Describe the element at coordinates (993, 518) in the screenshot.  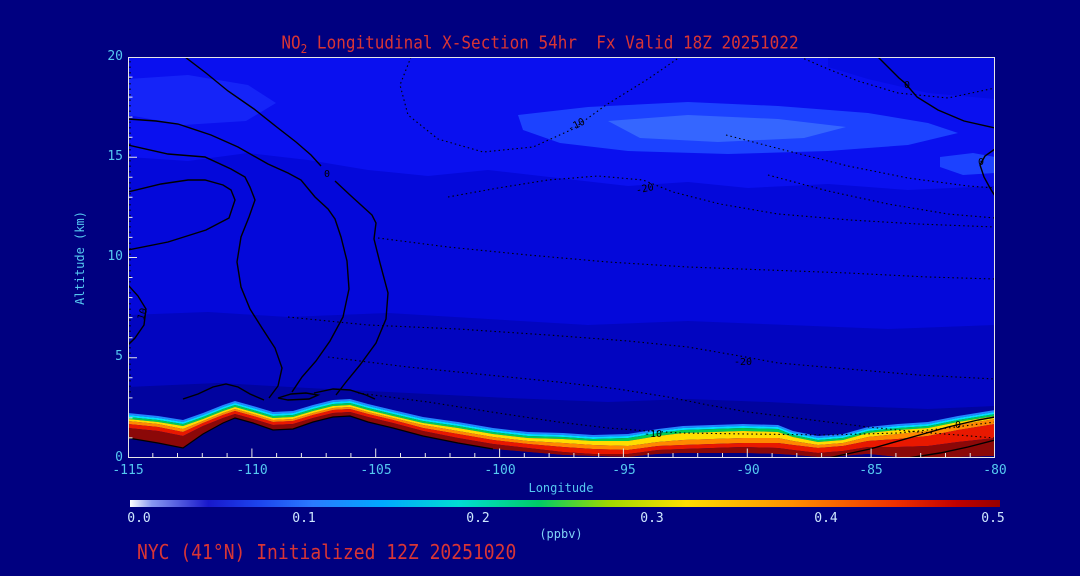
I see `colorbar-tick: 0.5` at that location.